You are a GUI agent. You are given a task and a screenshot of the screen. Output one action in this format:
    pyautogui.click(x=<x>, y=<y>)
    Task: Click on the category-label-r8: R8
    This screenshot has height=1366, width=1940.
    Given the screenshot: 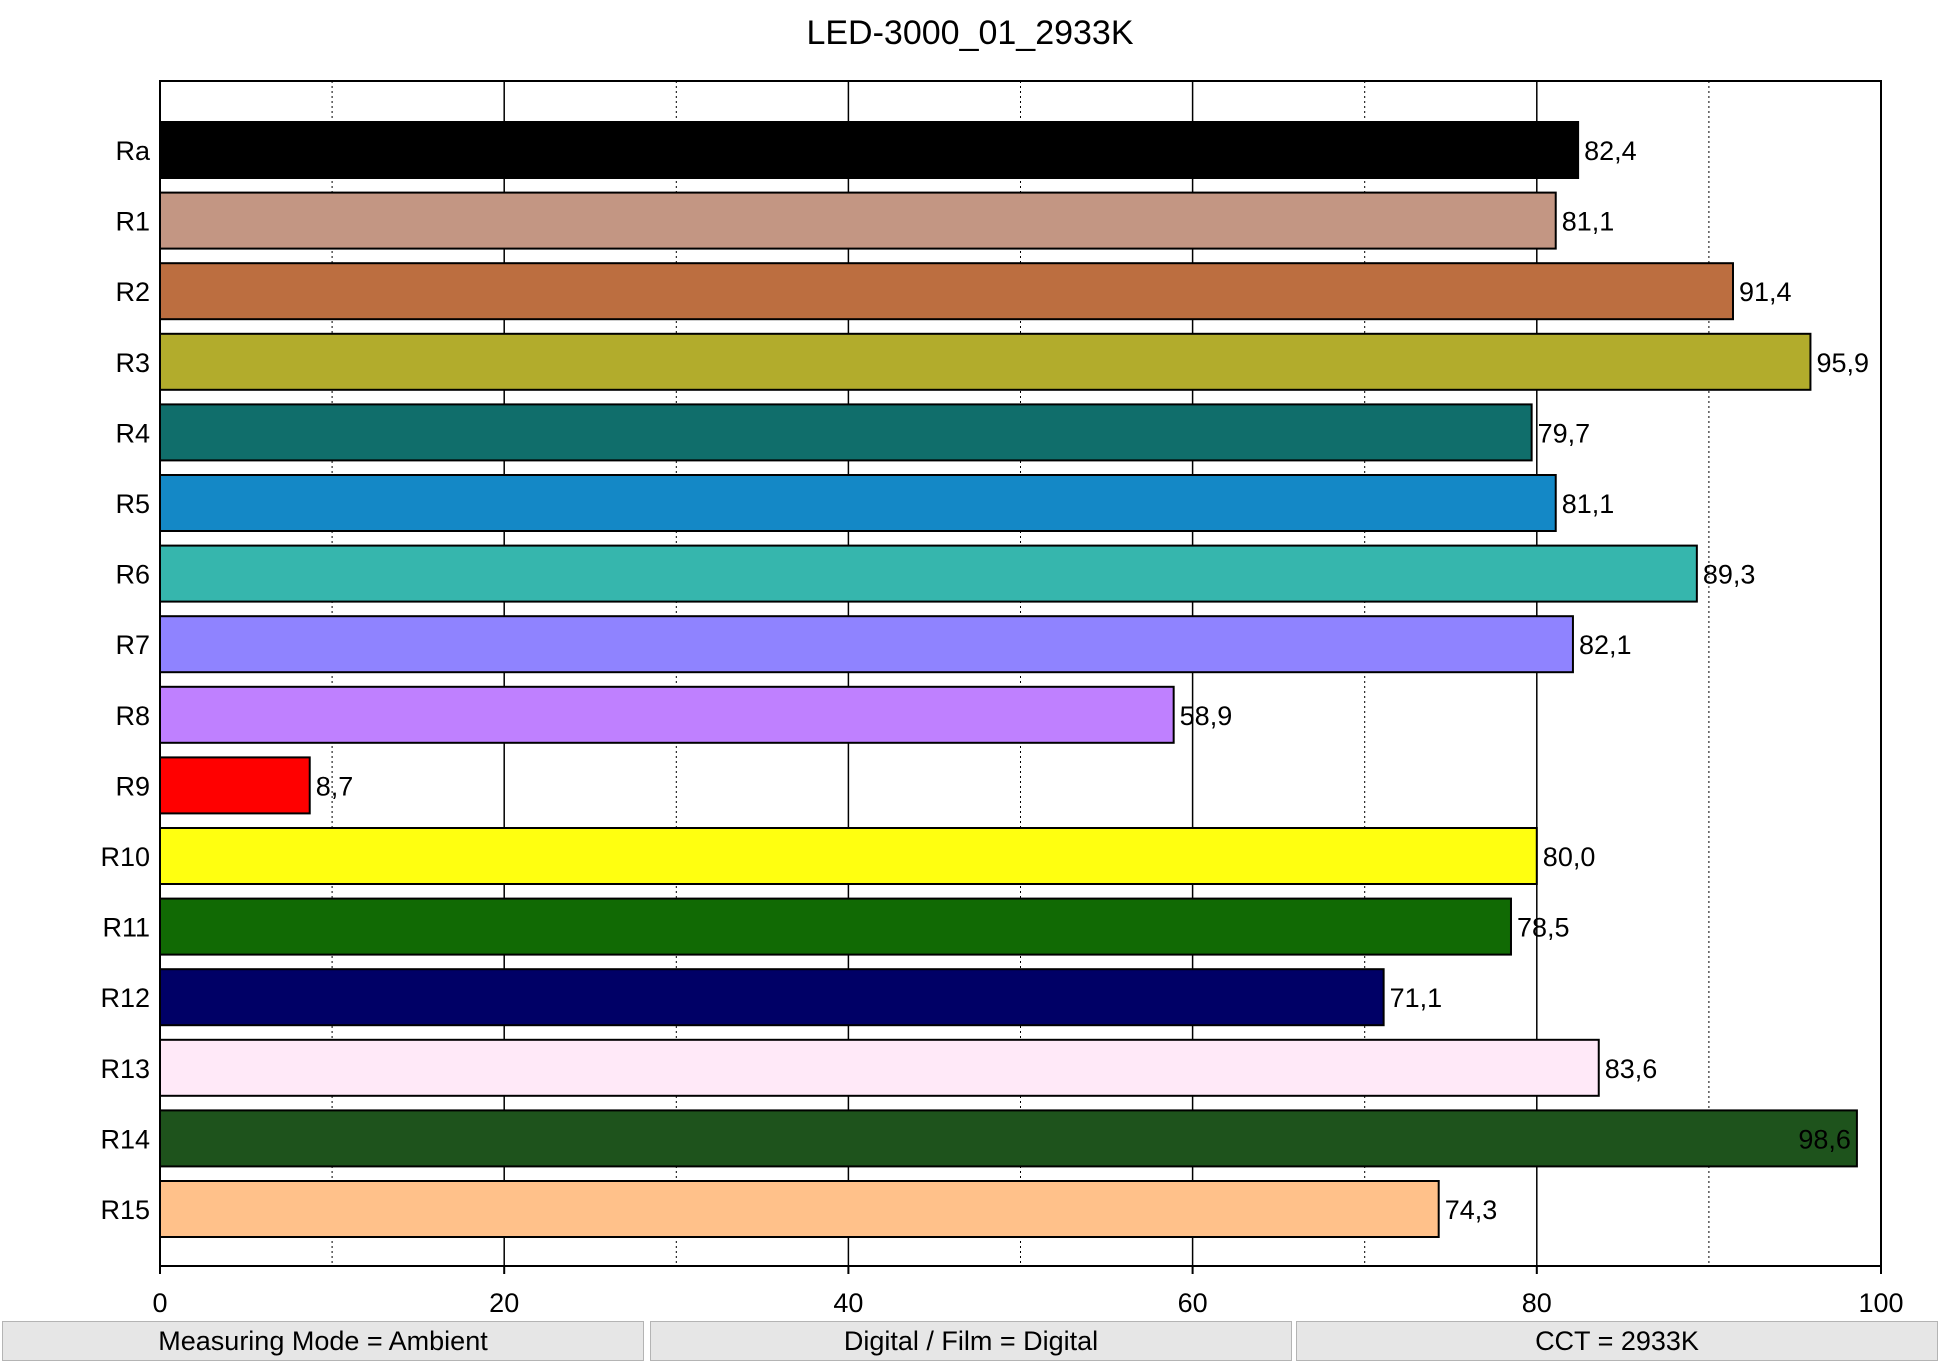 What is the action you would take?
    pyautogui.click(x=132, y=716)
    